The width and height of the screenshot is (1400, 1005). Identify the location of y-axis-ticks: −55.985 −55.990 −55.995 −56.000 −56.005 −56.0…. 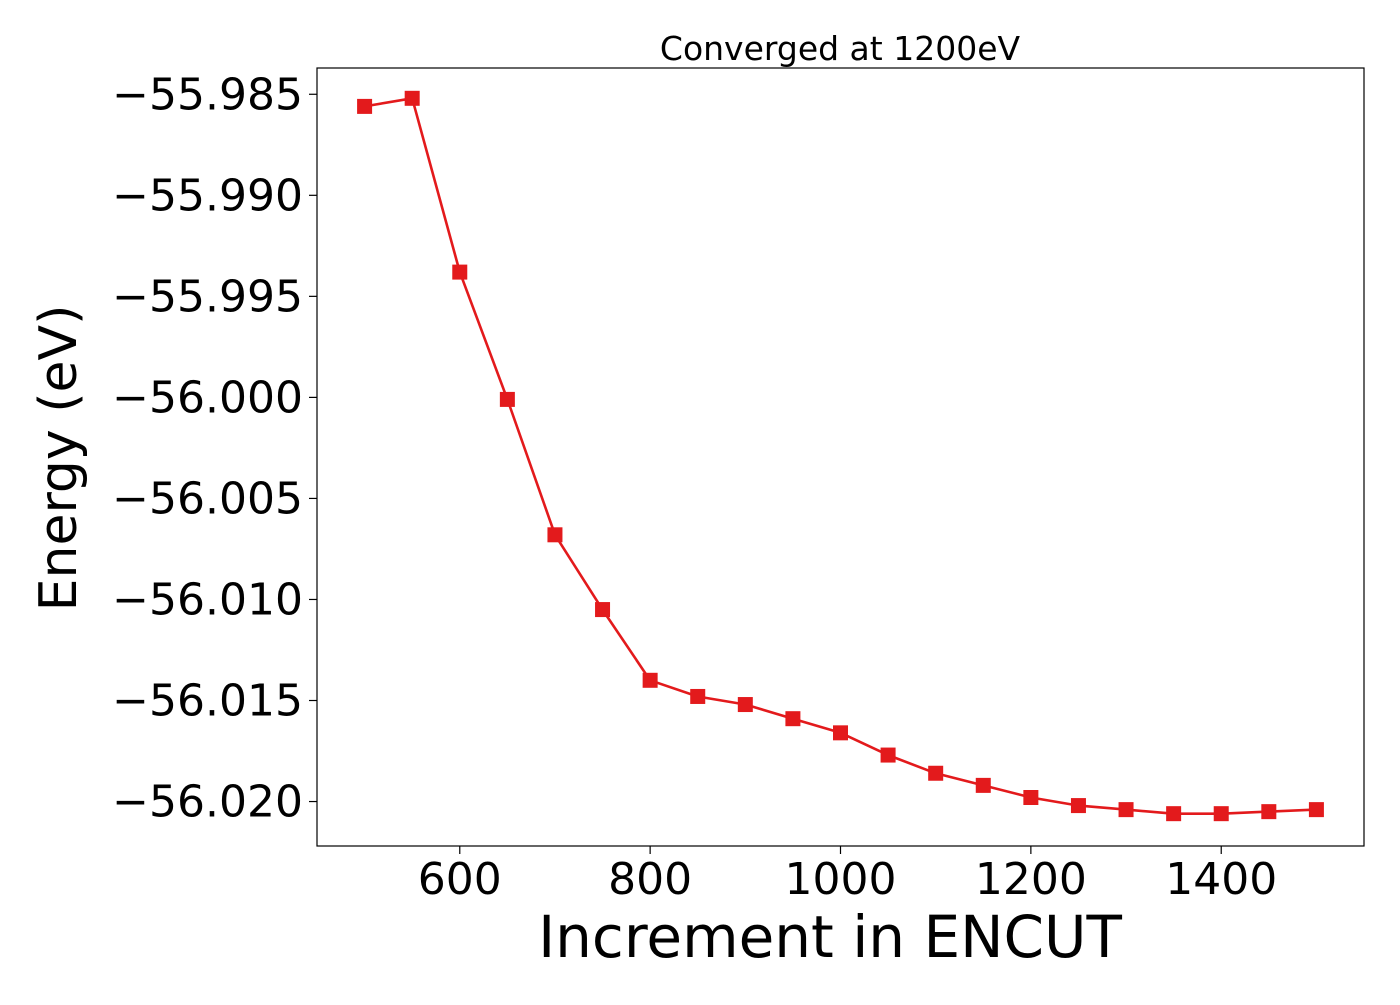
(214, 448).